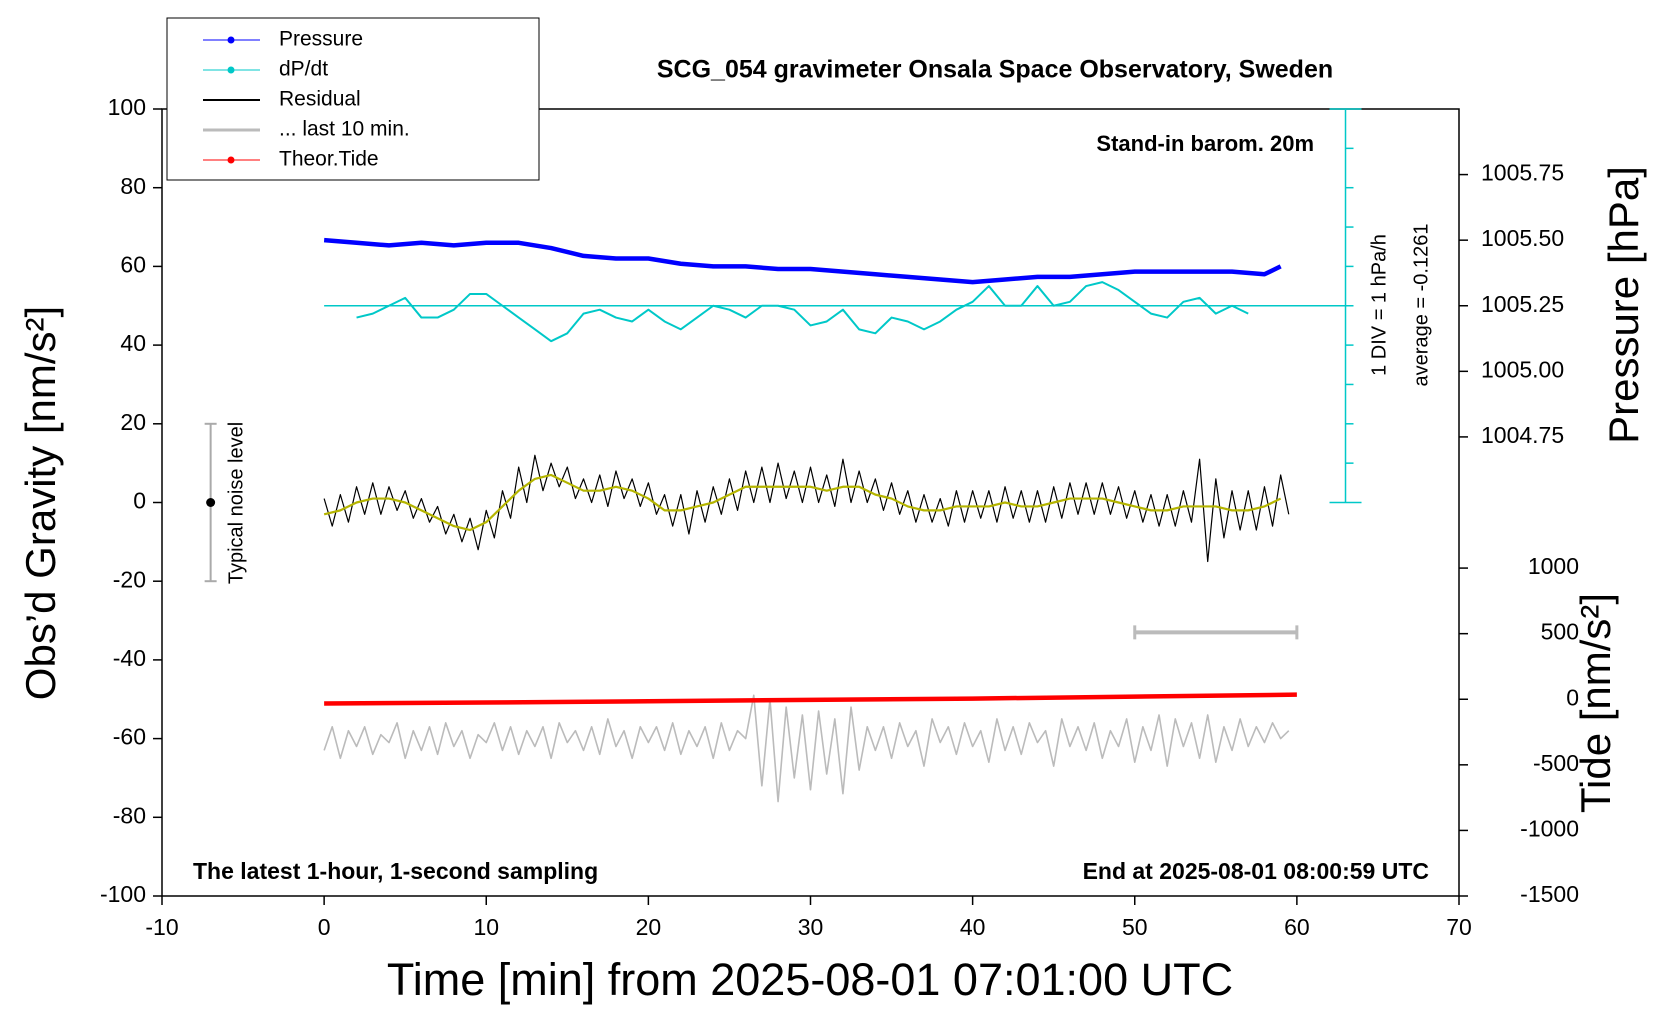 Image resolution: width=1660 pixels, height=1020 pixels. Describe the element at coordinates (123, 894) in the screenshot. I see `y-tick-label: -100` at that location.